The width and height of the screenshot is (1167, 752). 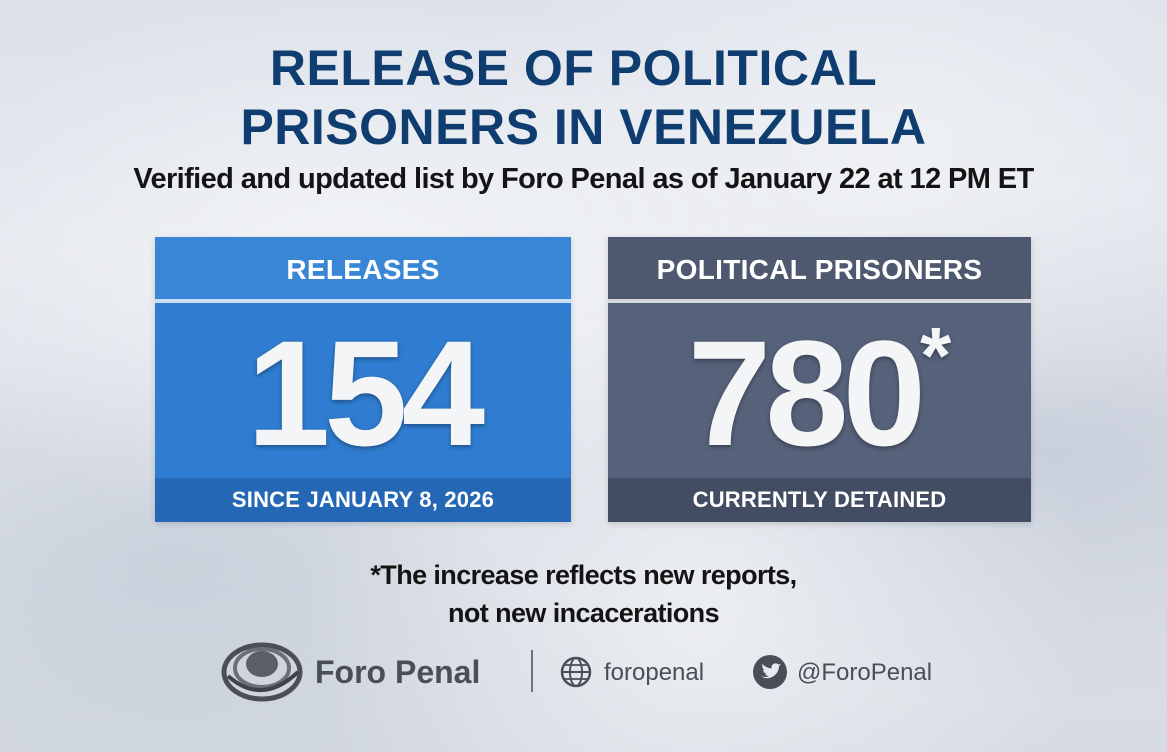 I want to click on prisoners-caption: CURRENTLY DETAINED, so click(x=819, y=500).